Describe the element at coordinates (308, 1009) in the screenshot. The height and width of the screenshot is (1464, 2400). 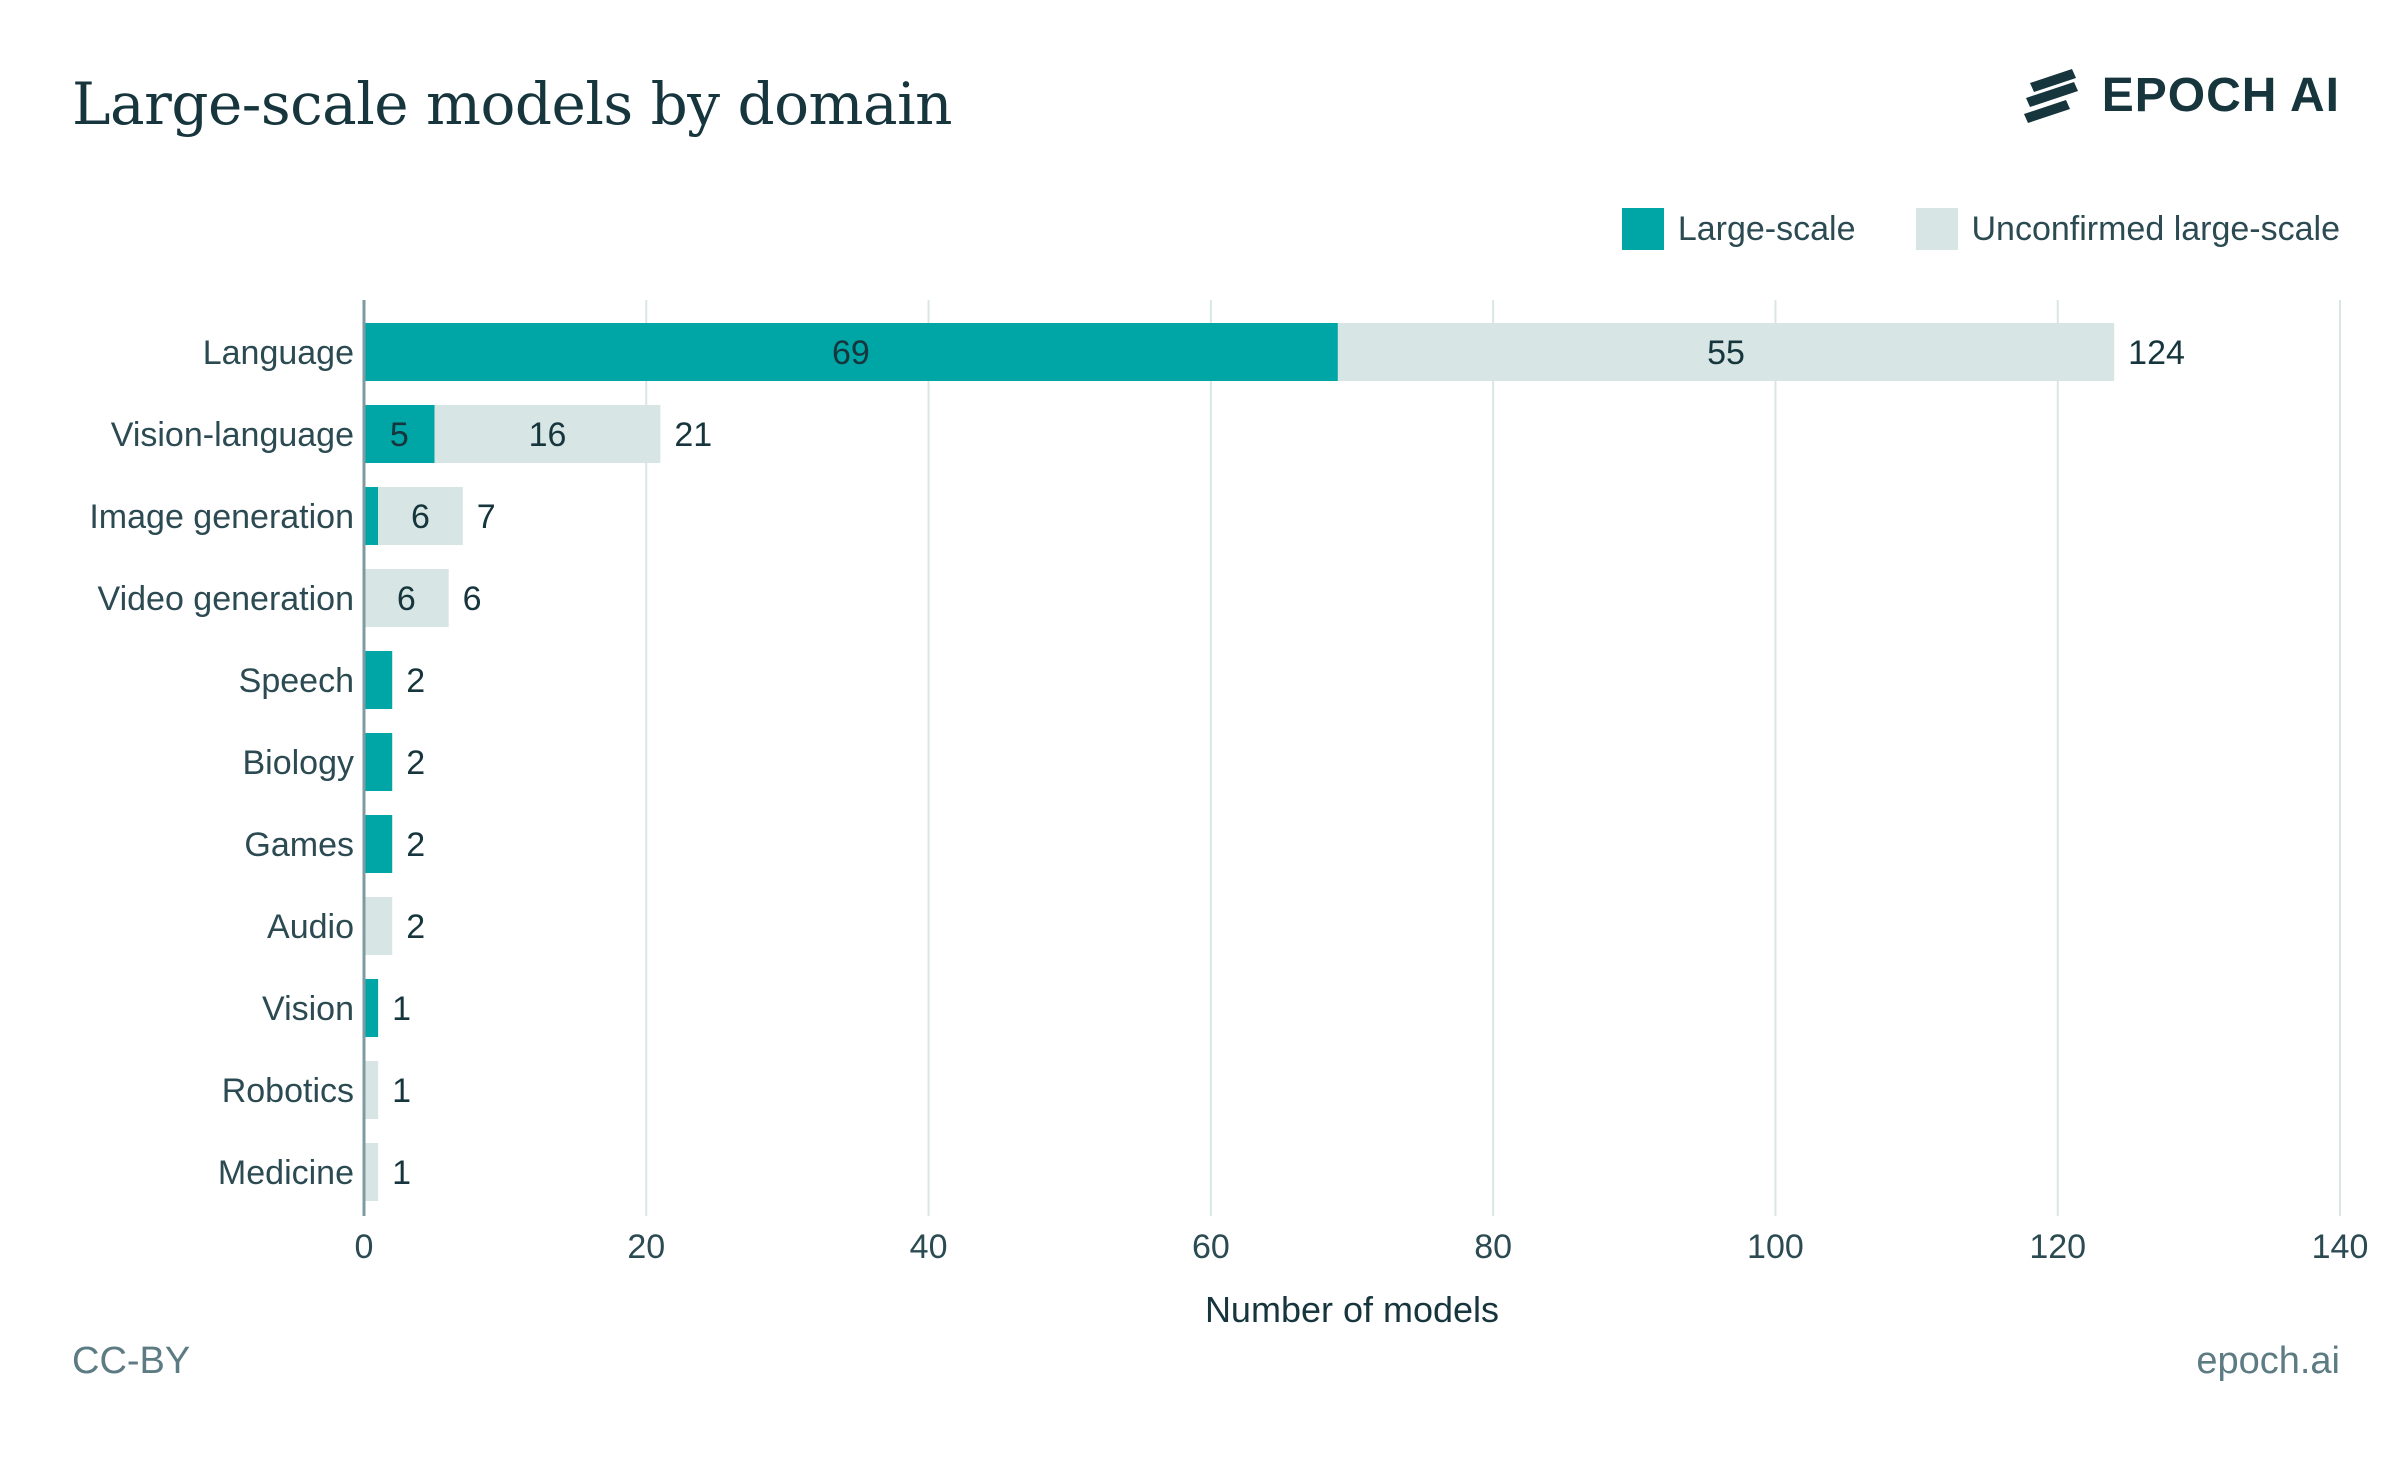
I see `category-label: Vision` at that location.